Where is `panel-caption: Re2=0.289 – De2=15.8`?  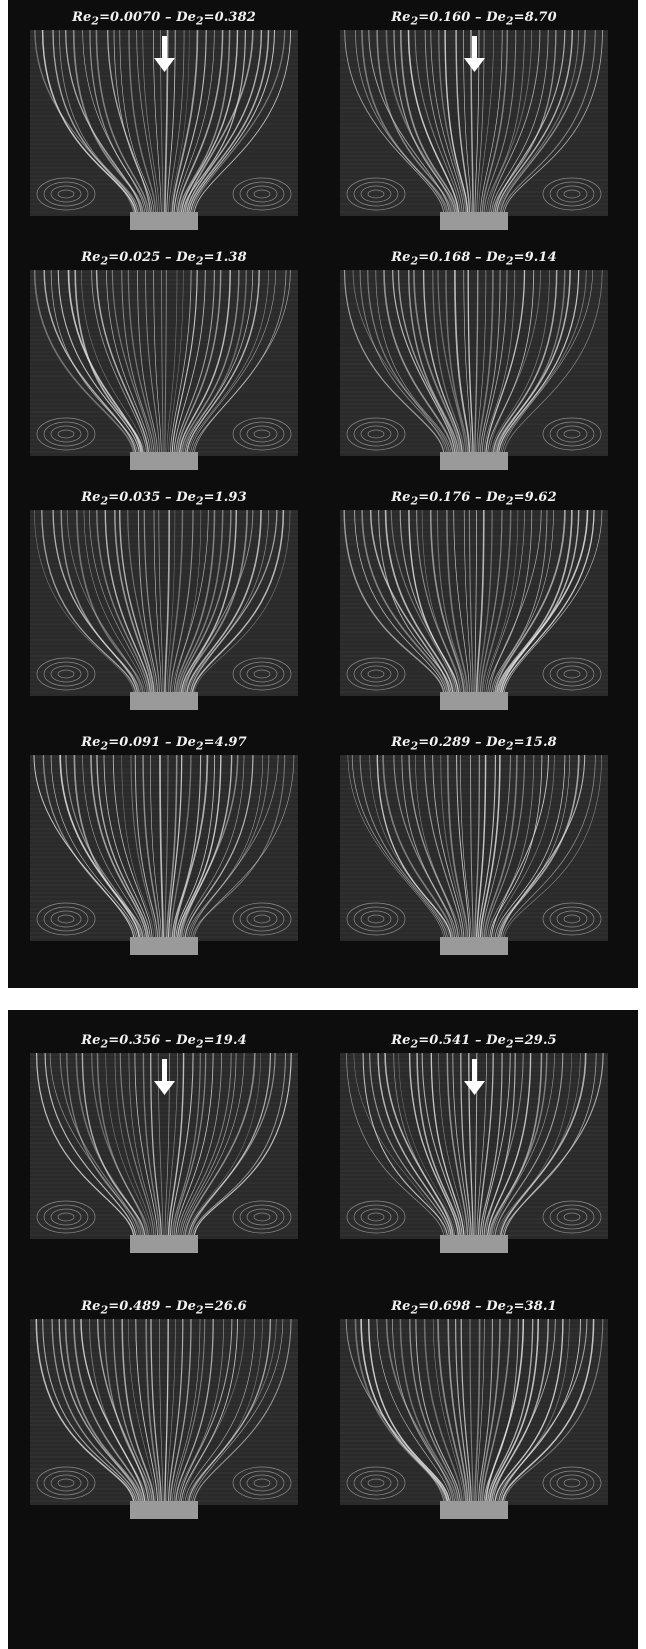
panel-caption: Re2=0.289 – De2=15.8 is located at coordinates (474, 744).